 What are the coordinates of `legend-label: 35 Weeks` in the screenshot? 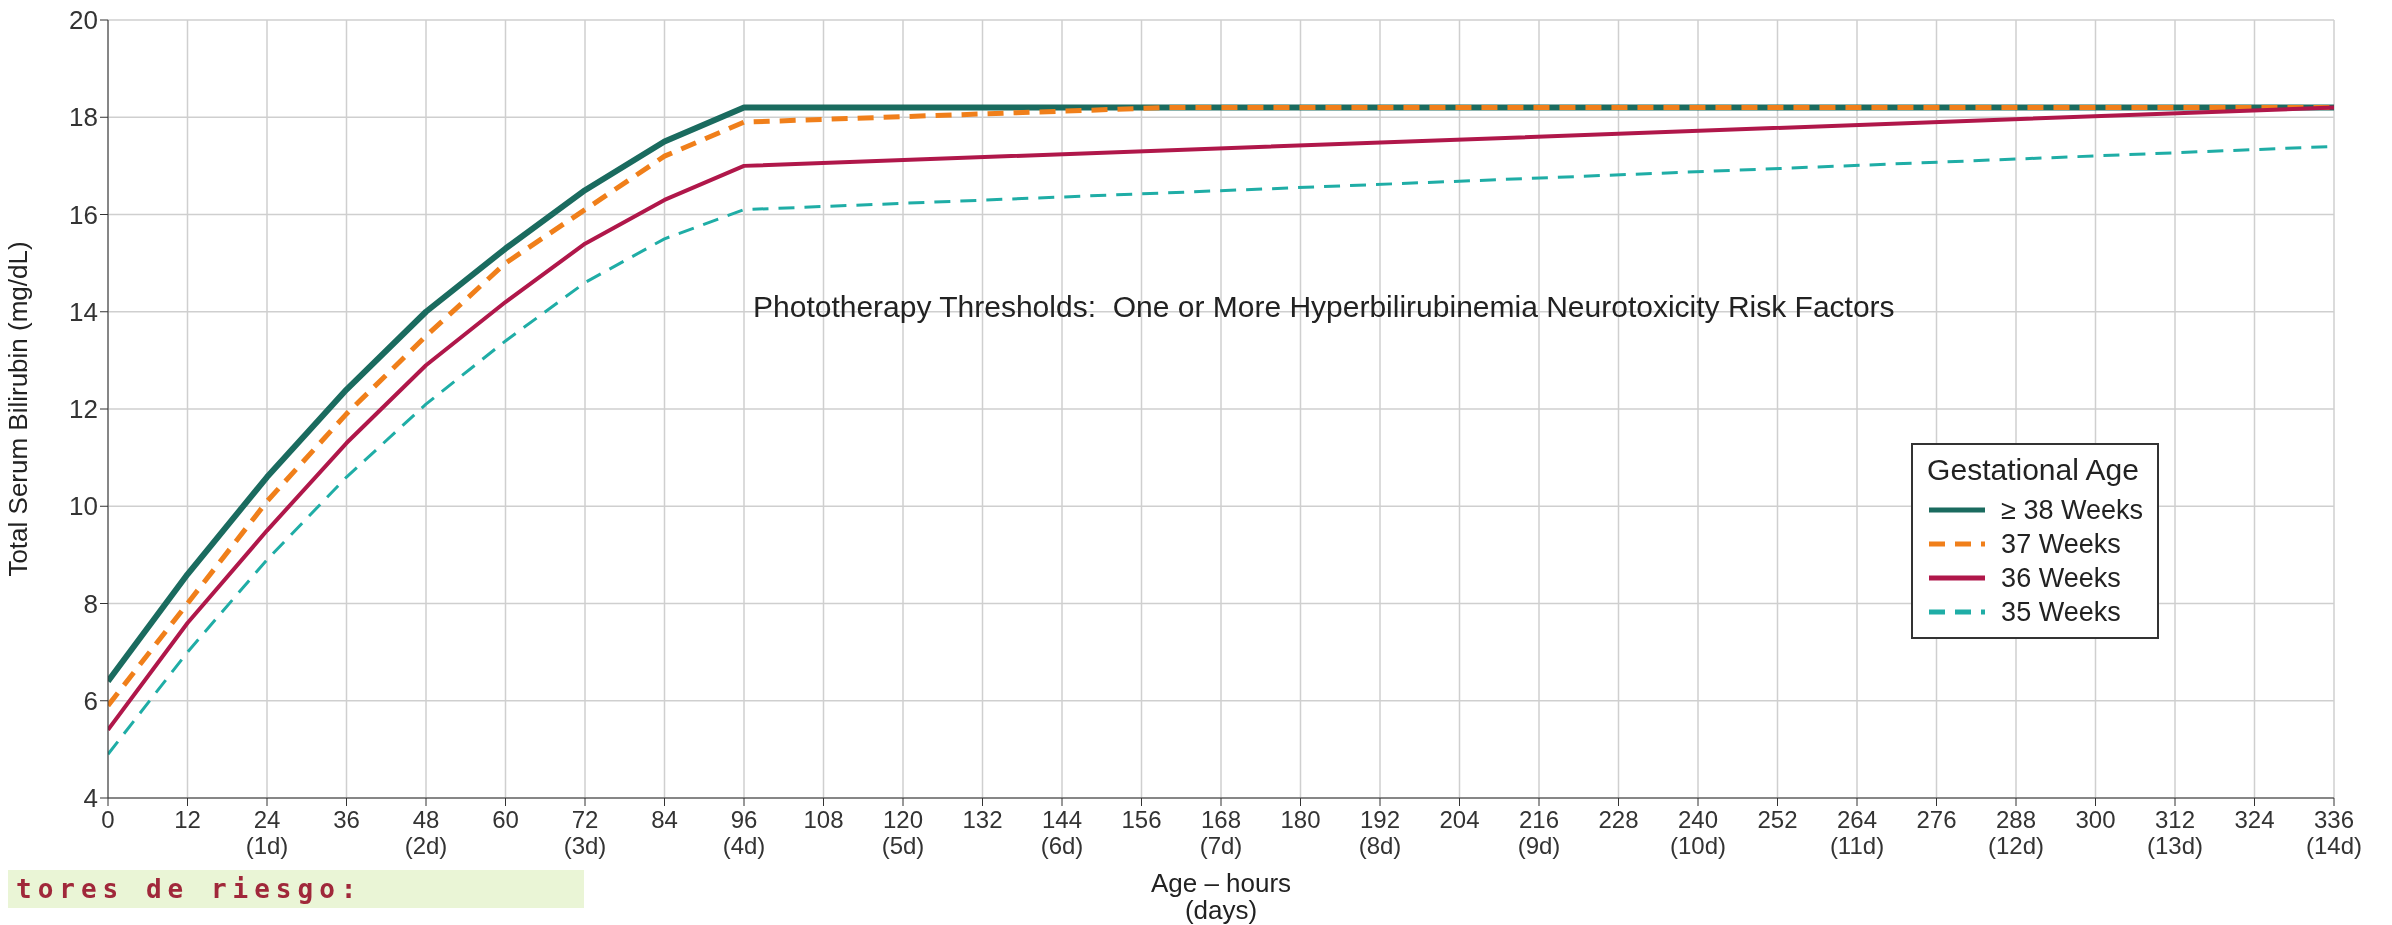 It's located at (2061, 612).